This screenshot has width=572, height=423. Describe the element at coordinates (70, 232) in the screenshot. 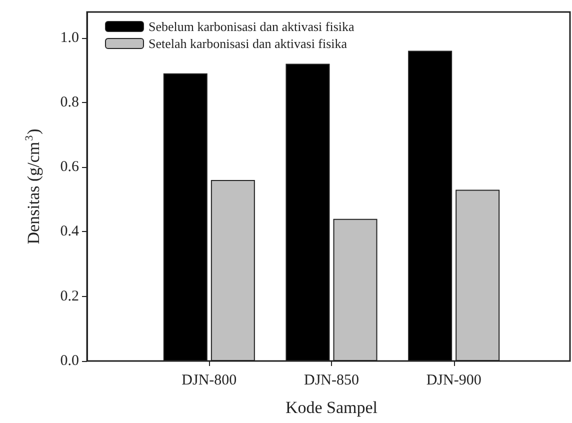

I see `y-tick-label: 0.4` at that location.